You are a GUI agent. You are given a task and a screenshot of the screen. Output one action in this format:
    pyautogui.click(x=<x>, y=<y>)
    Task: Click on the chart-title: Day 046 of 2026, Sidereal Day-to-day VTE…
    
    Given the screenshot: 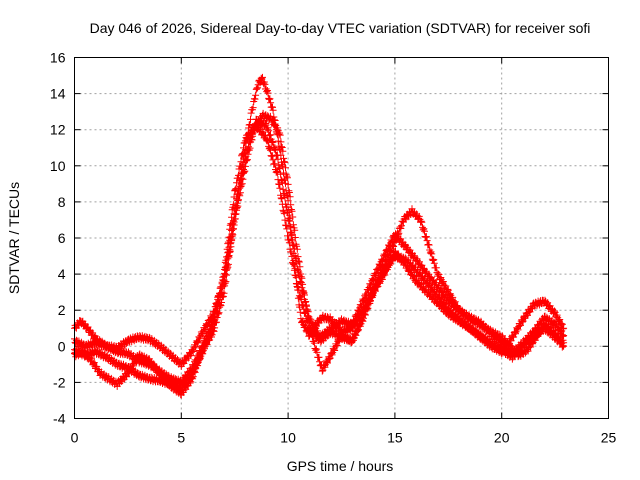 What is the action you would take?
    pyautogui.click(x=340, y=28)
    